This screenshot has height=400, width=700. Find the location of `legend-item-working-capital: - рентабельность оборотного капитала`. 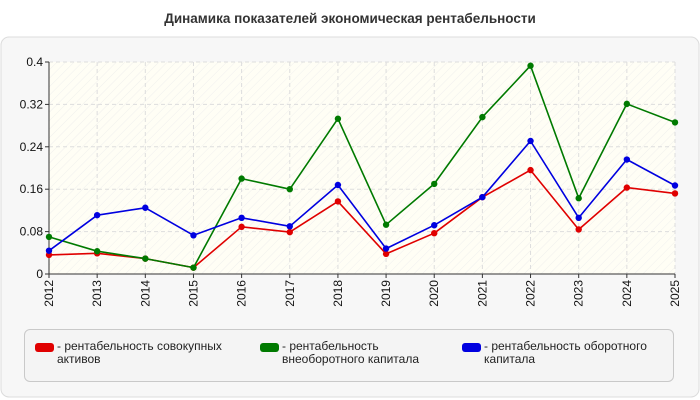

legend-item-working-capital: - рентабельность оборотного капитала is located at coordinates (562, 353).